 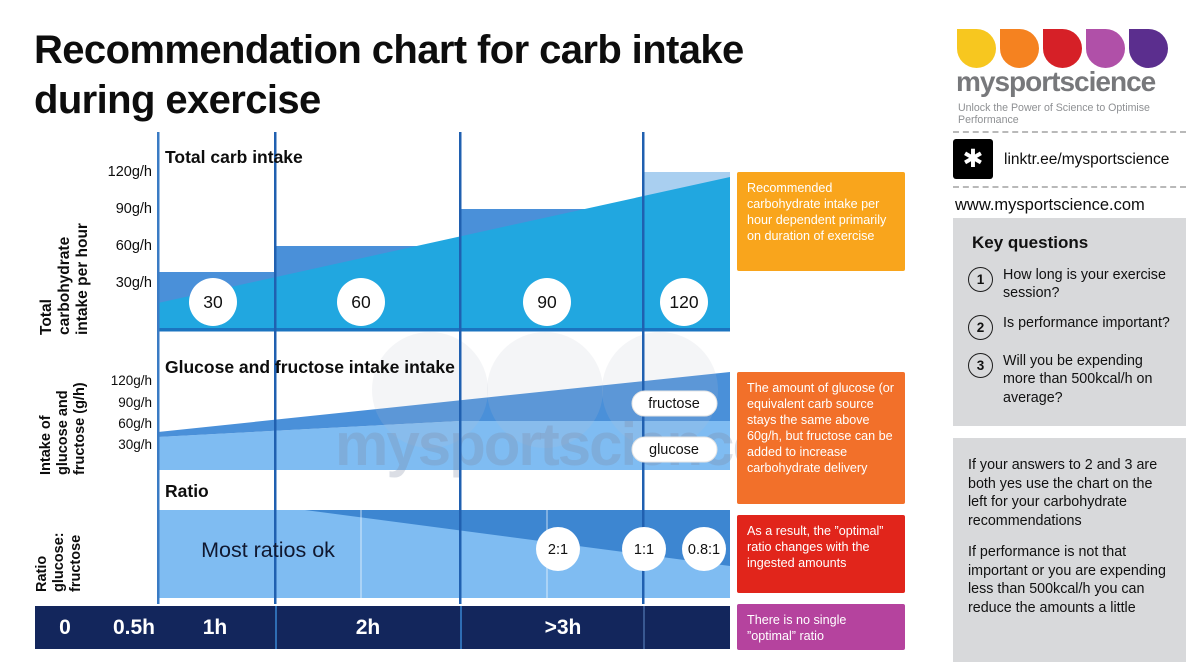 I want to click on logo-drop-red, so click(x=1062, y=48).